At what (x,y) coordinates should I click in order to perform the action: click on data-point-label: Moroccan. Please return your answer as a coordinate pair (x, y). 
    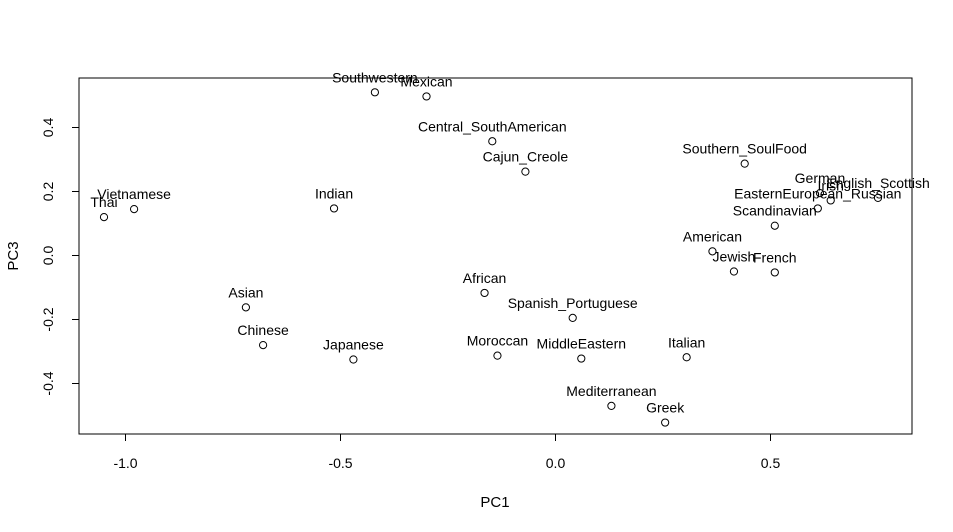
    Looking at the image, I should click on (497, 341).